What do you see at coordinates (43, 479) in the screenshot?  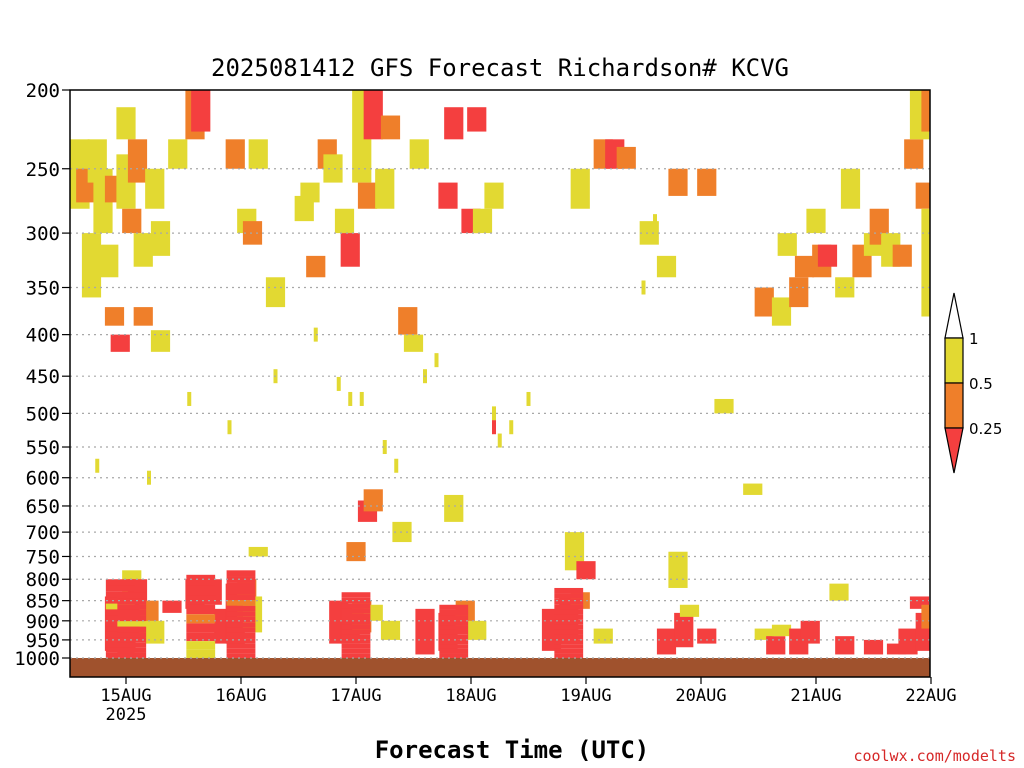 I see `y-tick-label: 600` at bounding box center [43, 479].